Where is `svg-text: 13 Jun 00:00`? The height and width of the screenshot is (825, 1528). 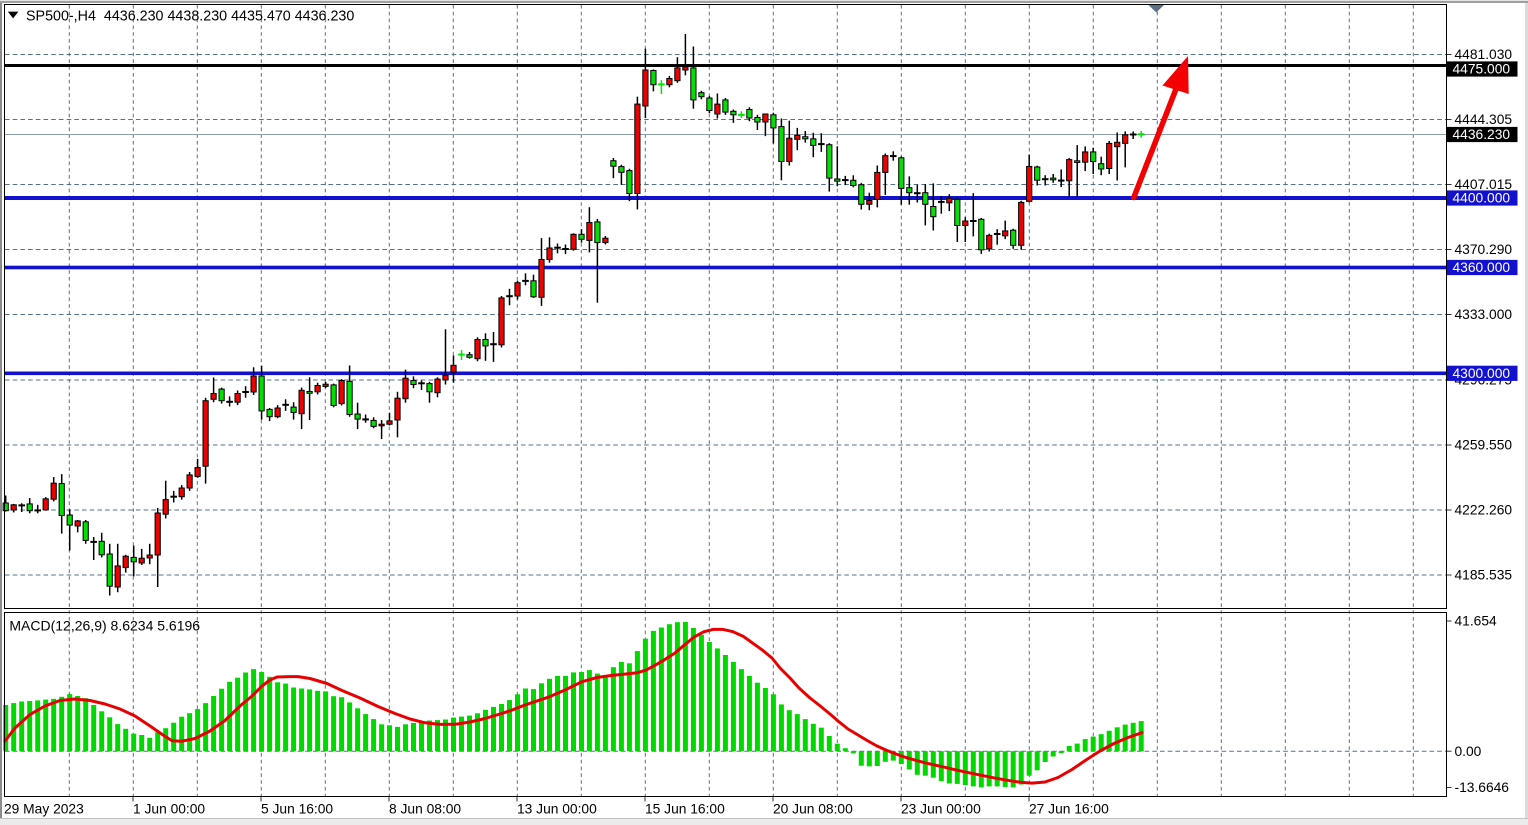
svg-text: 13 Jun 00:00 is located at coordinates (557, 809).